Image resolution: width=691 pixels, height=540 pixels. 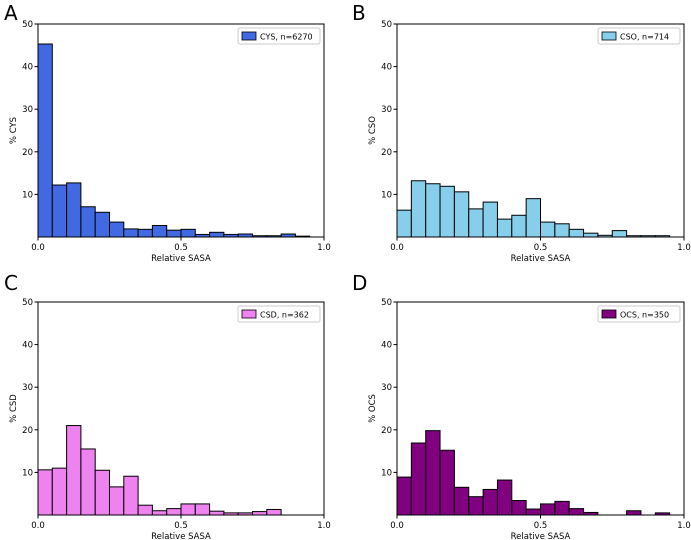 I want to click on legend-label: CSO, n=714, so click(x=644, y=37).